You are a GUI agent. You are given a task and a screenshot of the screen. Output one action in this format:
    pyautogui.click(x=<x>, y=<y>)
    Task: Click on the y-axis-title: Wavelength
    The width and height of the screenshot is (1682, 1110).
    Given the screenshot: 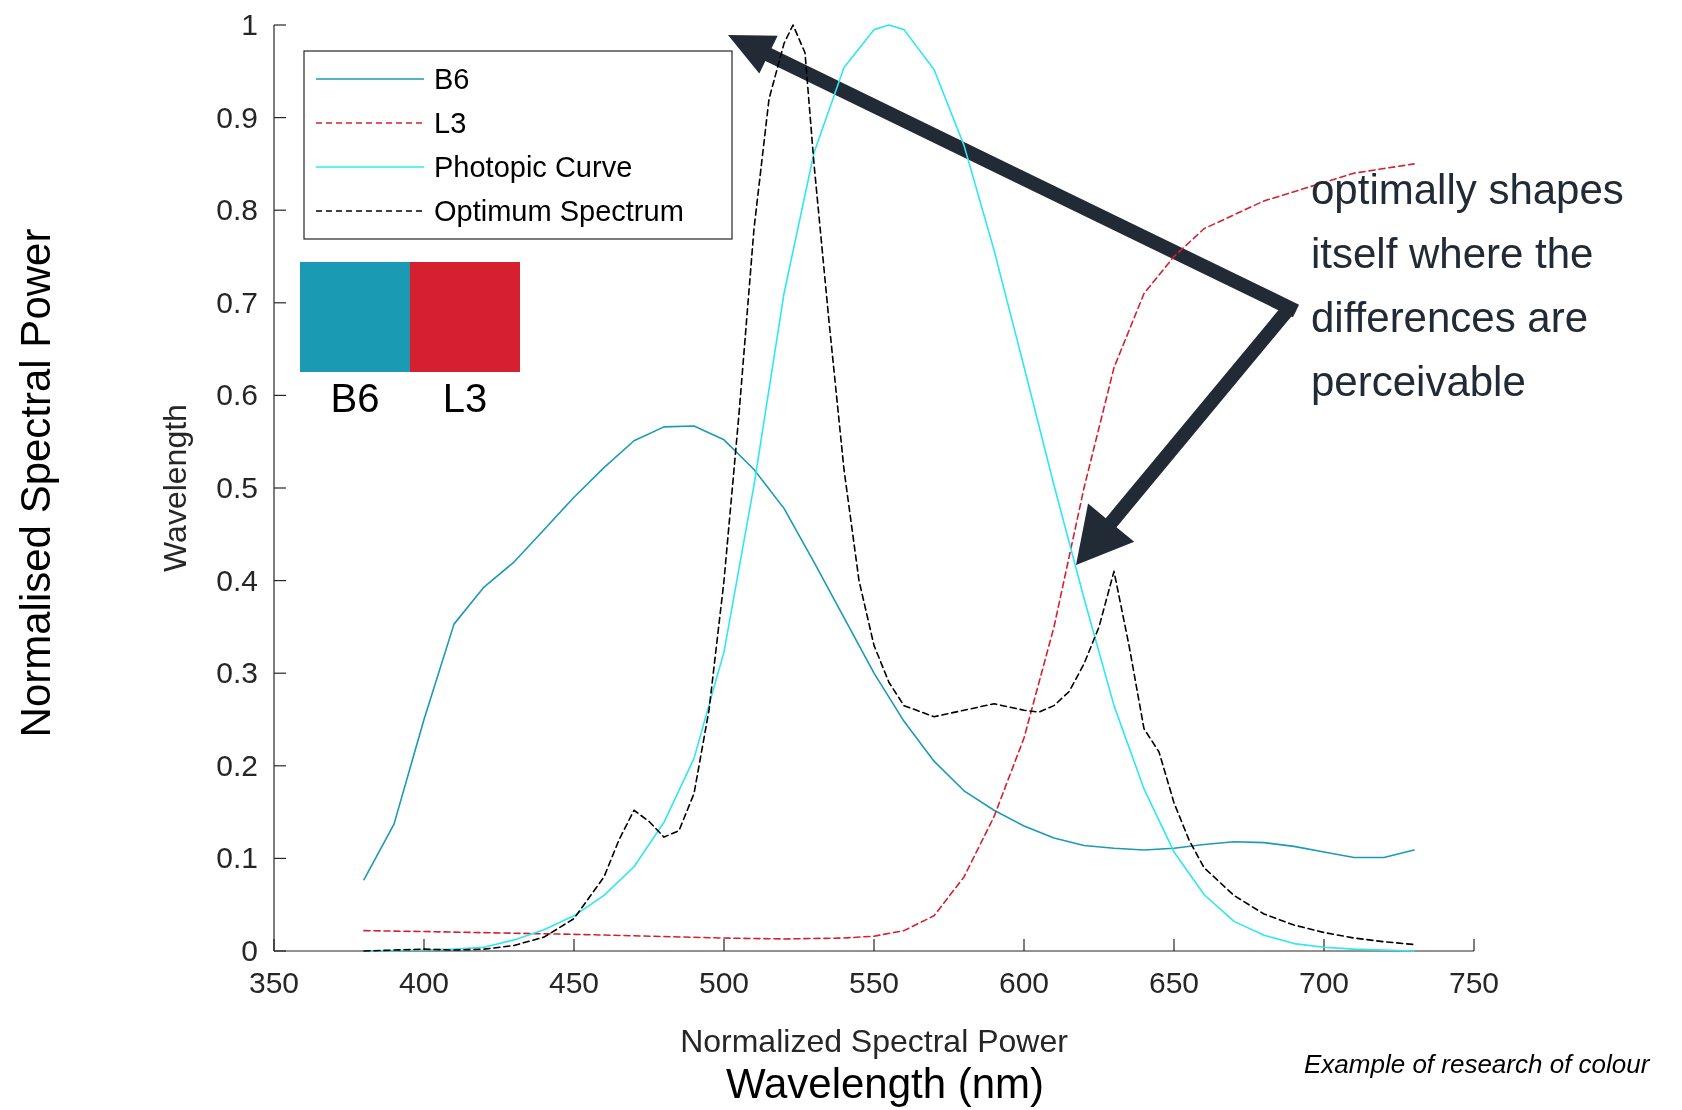 What is the action you would take?
    pyautogui.click(x=175, y=488)
    